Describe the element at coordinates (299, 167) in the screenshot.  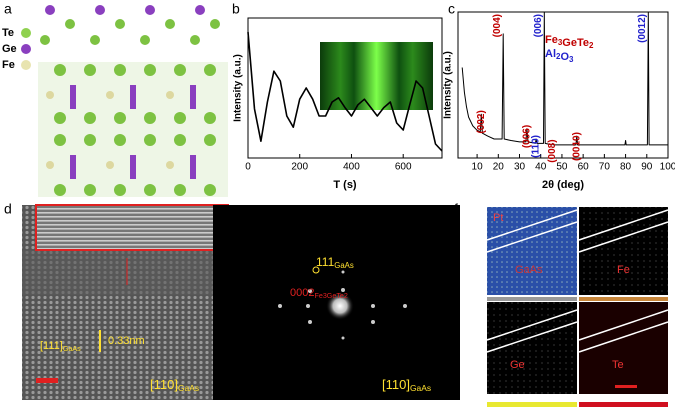
I see `x-tick-label: 200` at that location.